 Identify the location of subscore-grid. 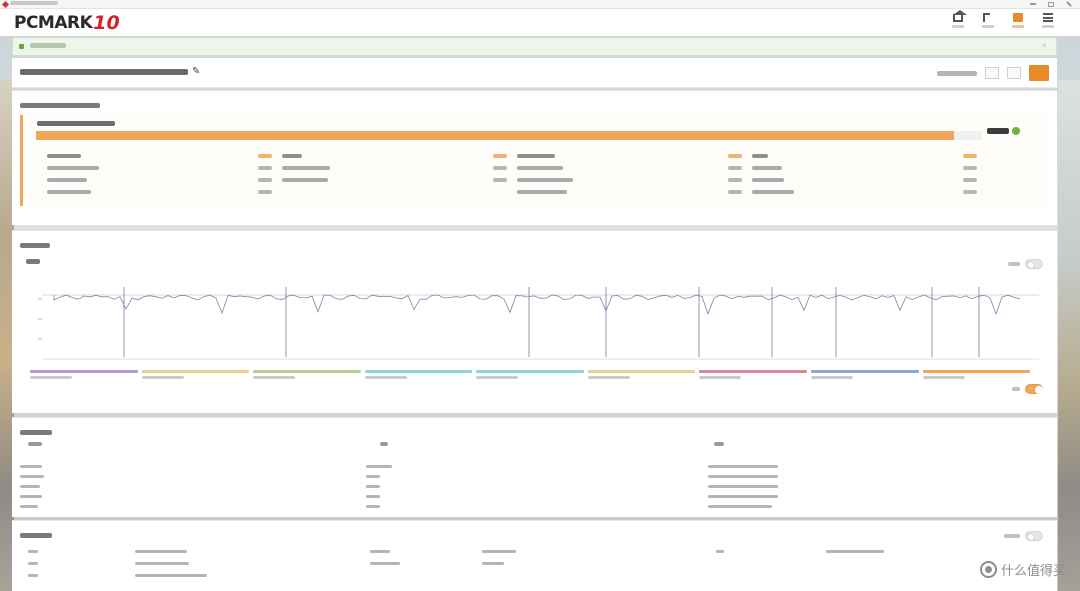
(517, 176).